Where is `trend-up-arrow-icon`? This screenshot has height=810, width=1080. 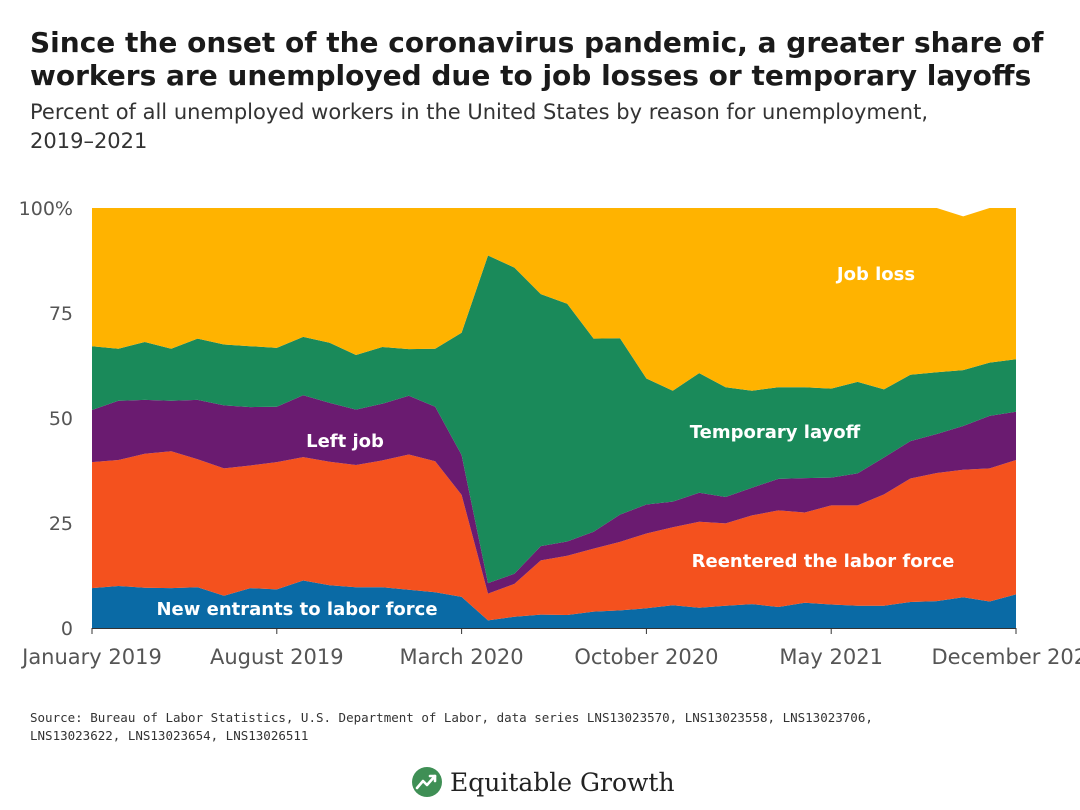
trend-up-arrow-icon is located at coordinates (427, 782).